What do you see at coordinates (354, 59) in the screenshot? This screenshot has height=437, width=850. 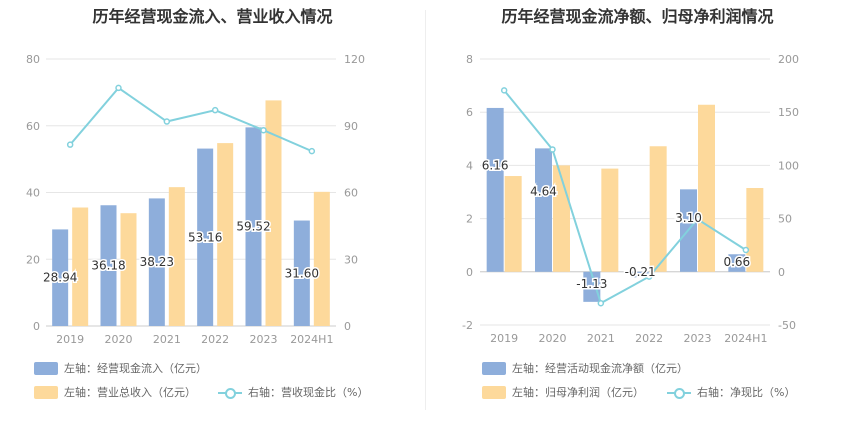 I see `y-right-tick-label: 120` at bounding box center [354, 59].